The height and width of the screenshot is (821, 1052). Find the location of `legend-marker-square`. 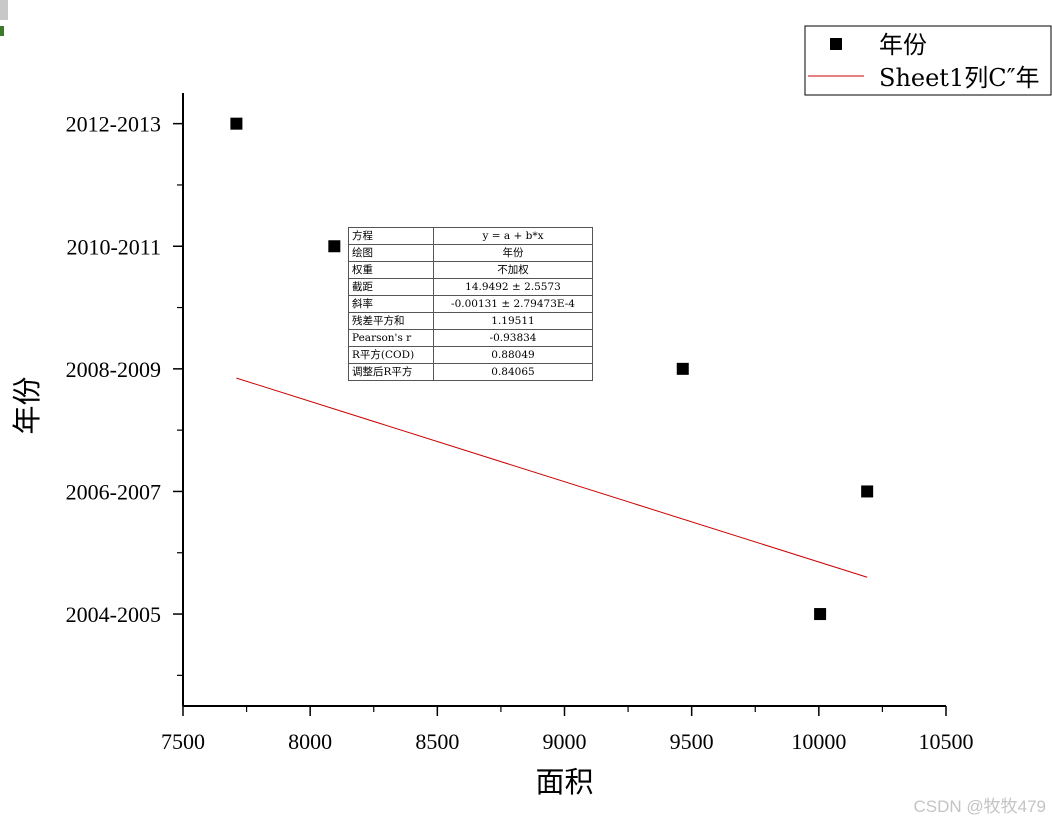

legend-marker-square is located at coordinates (836, 44).